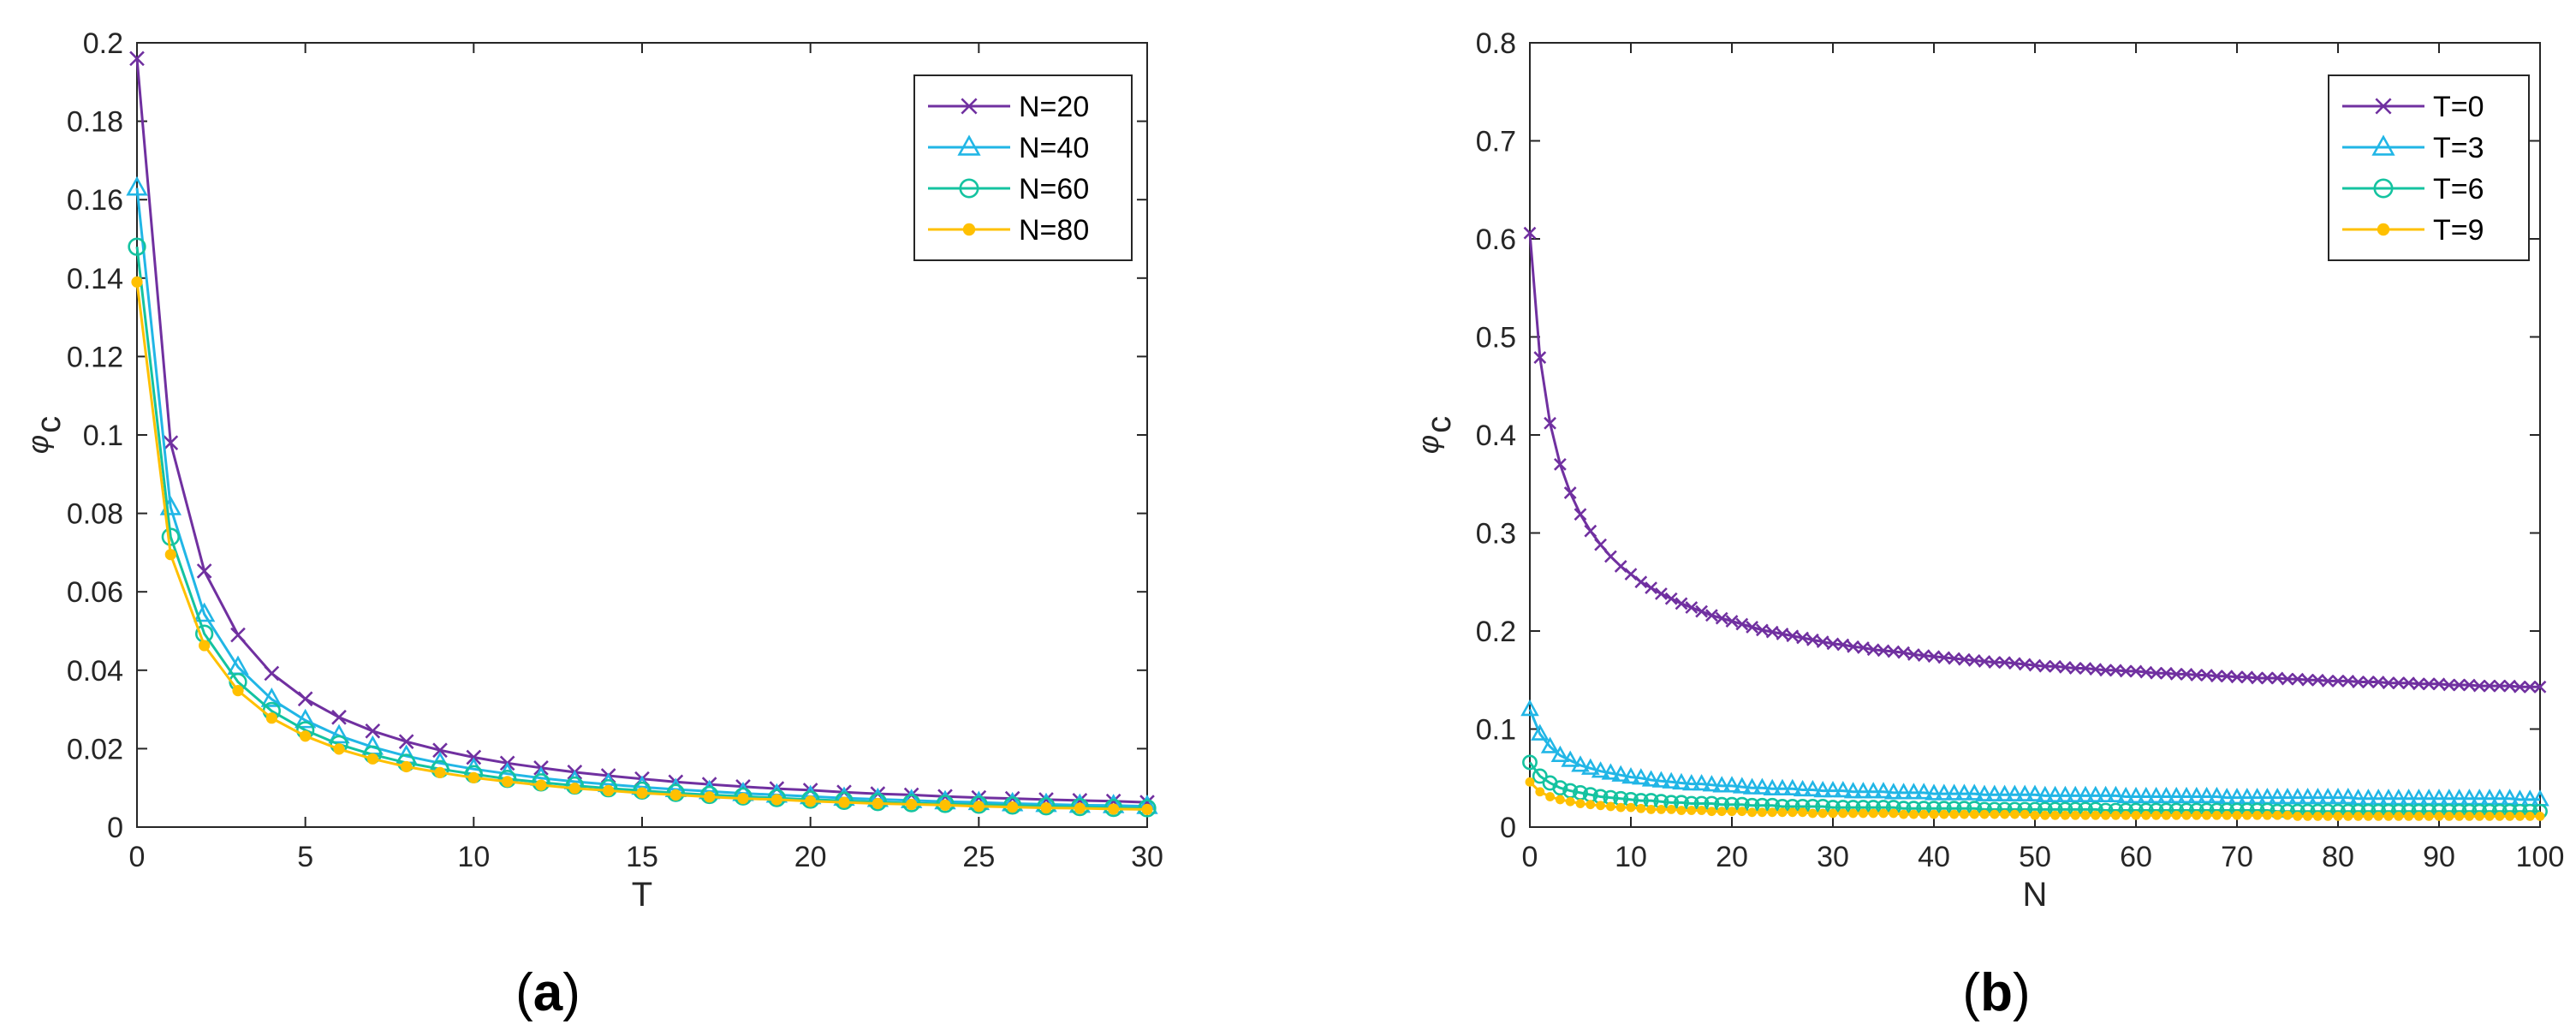  Describe the element at coordinates (103, 436) in the screenshot. I see `y-tick-label-a: 0.1` at that location.